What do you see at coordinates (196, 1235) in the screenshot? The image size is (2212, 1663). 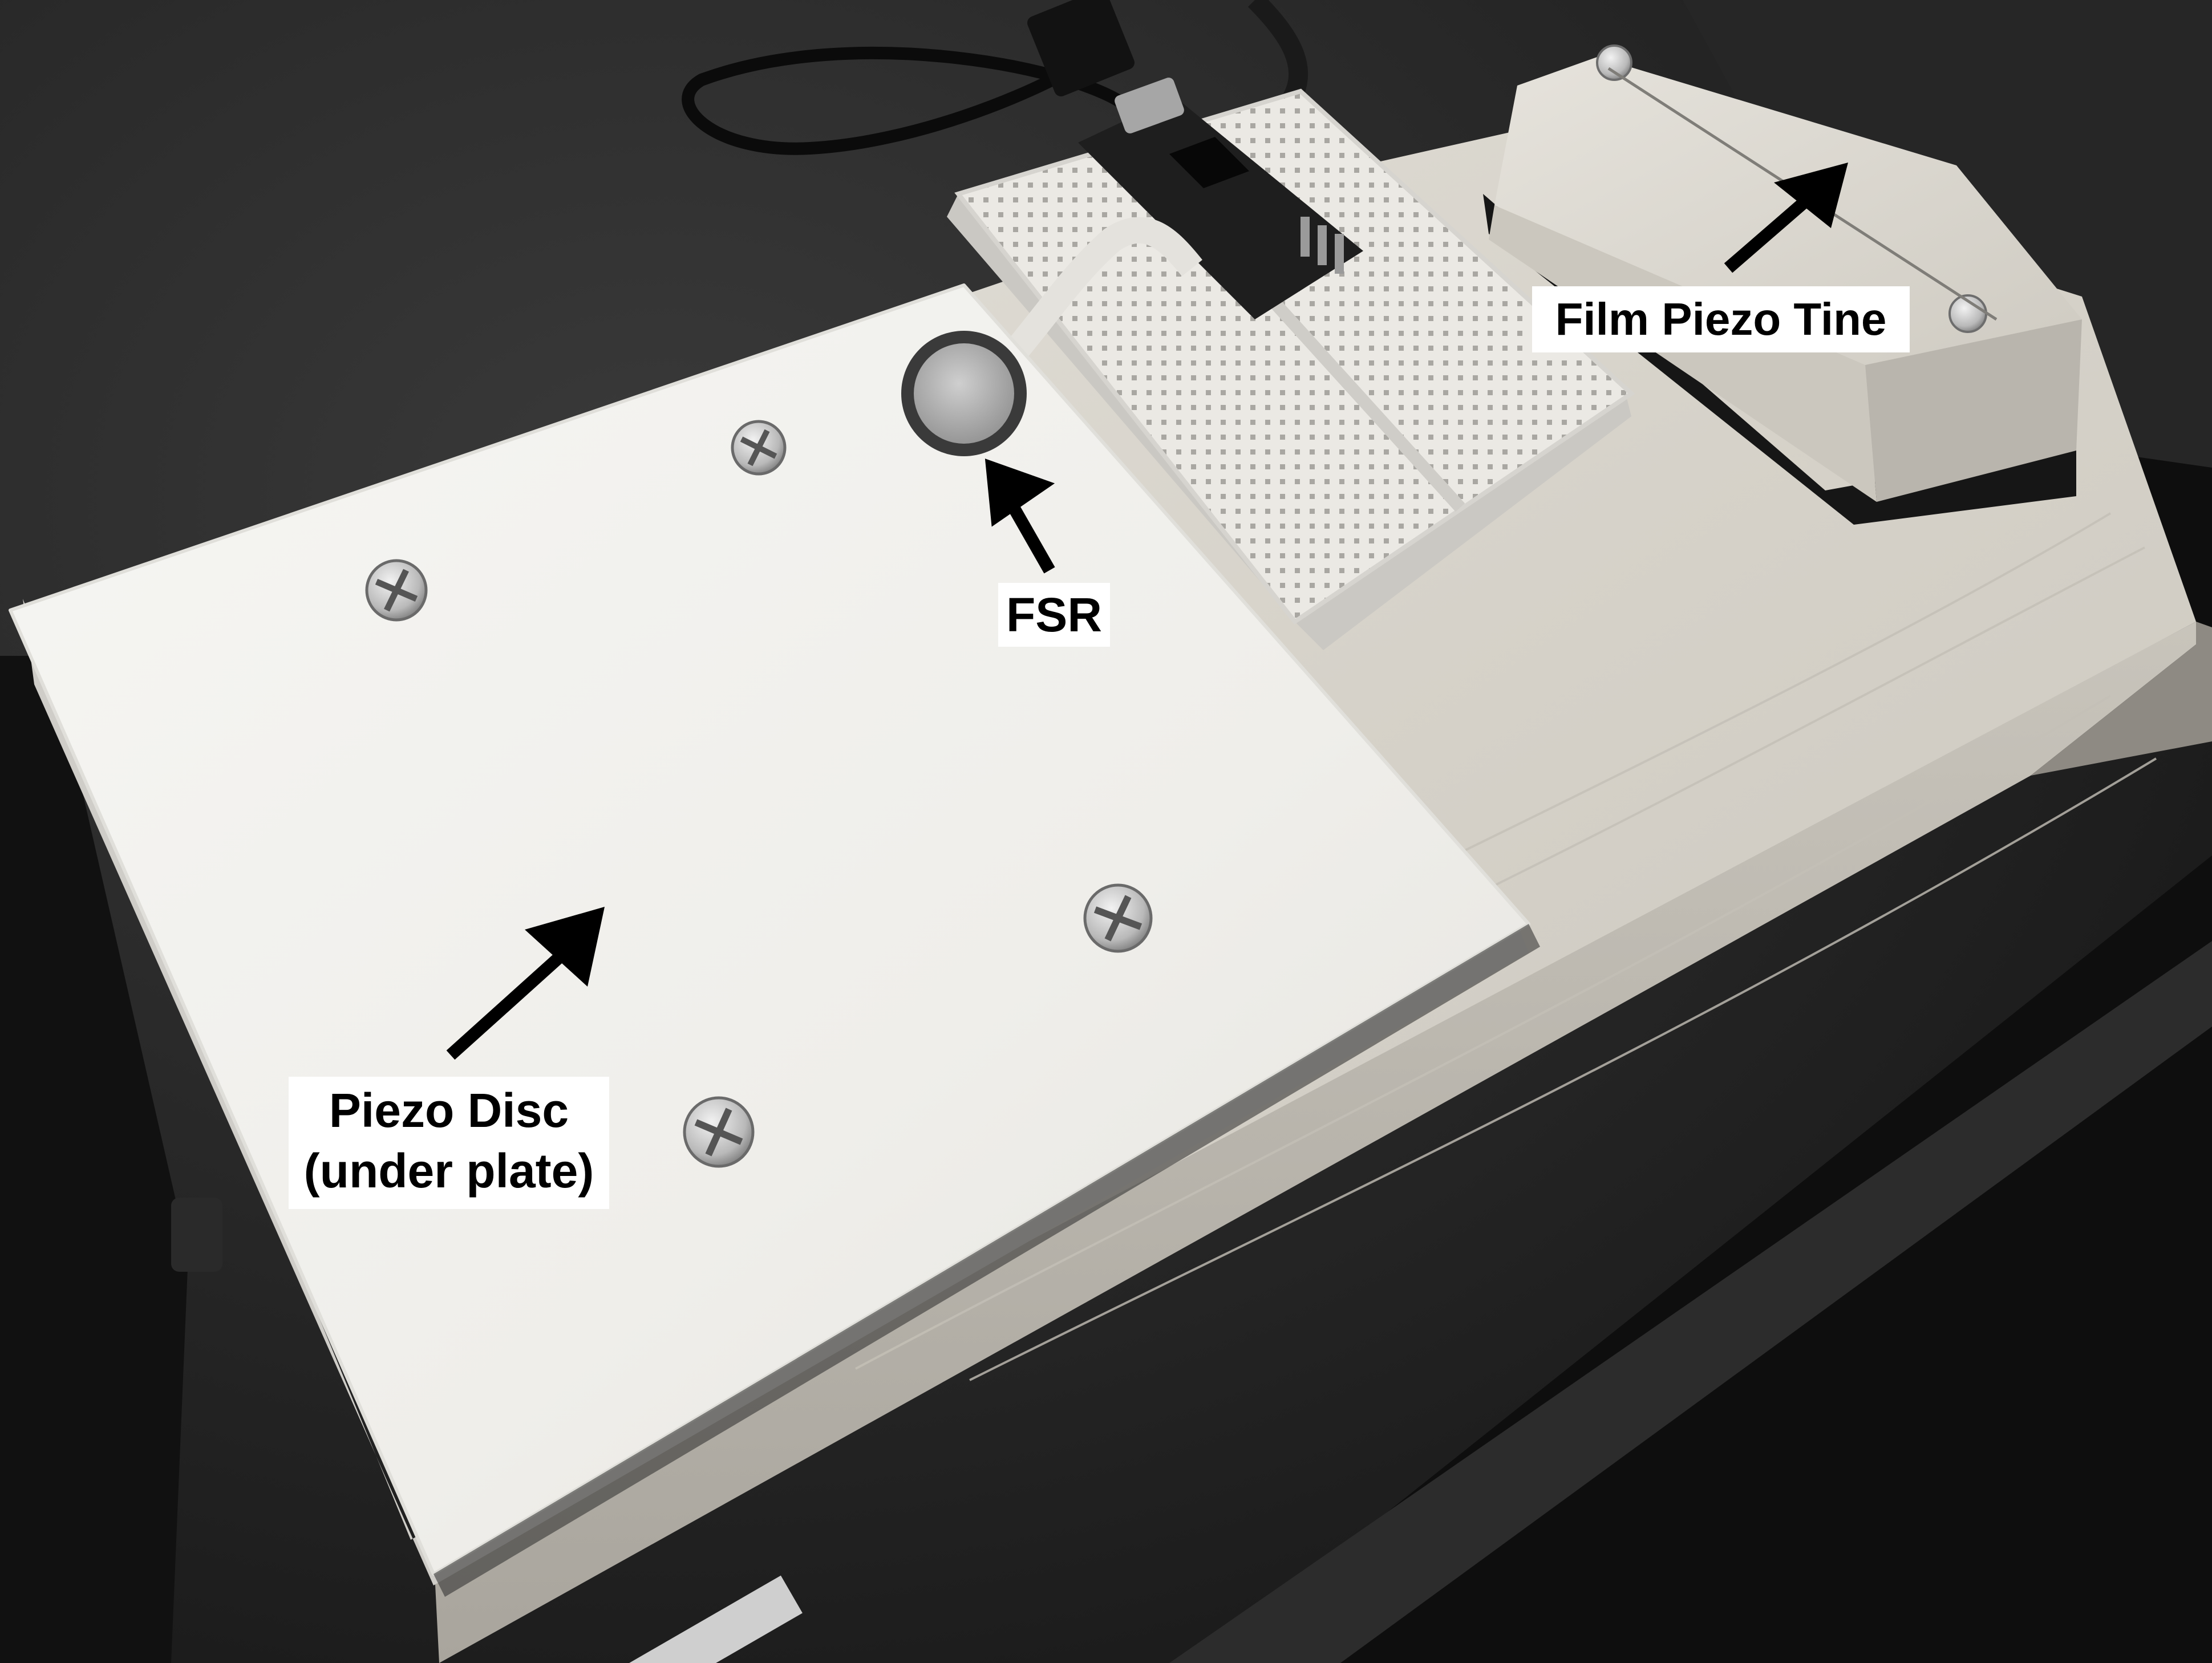 I see `small-case-foot` at bounding box center [196, 1235].